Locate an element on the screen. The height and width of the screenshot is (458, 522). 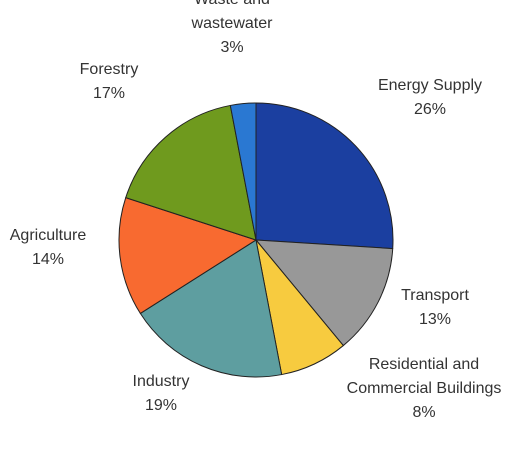
pie-slice-industry is located at coordinates (211, 308).